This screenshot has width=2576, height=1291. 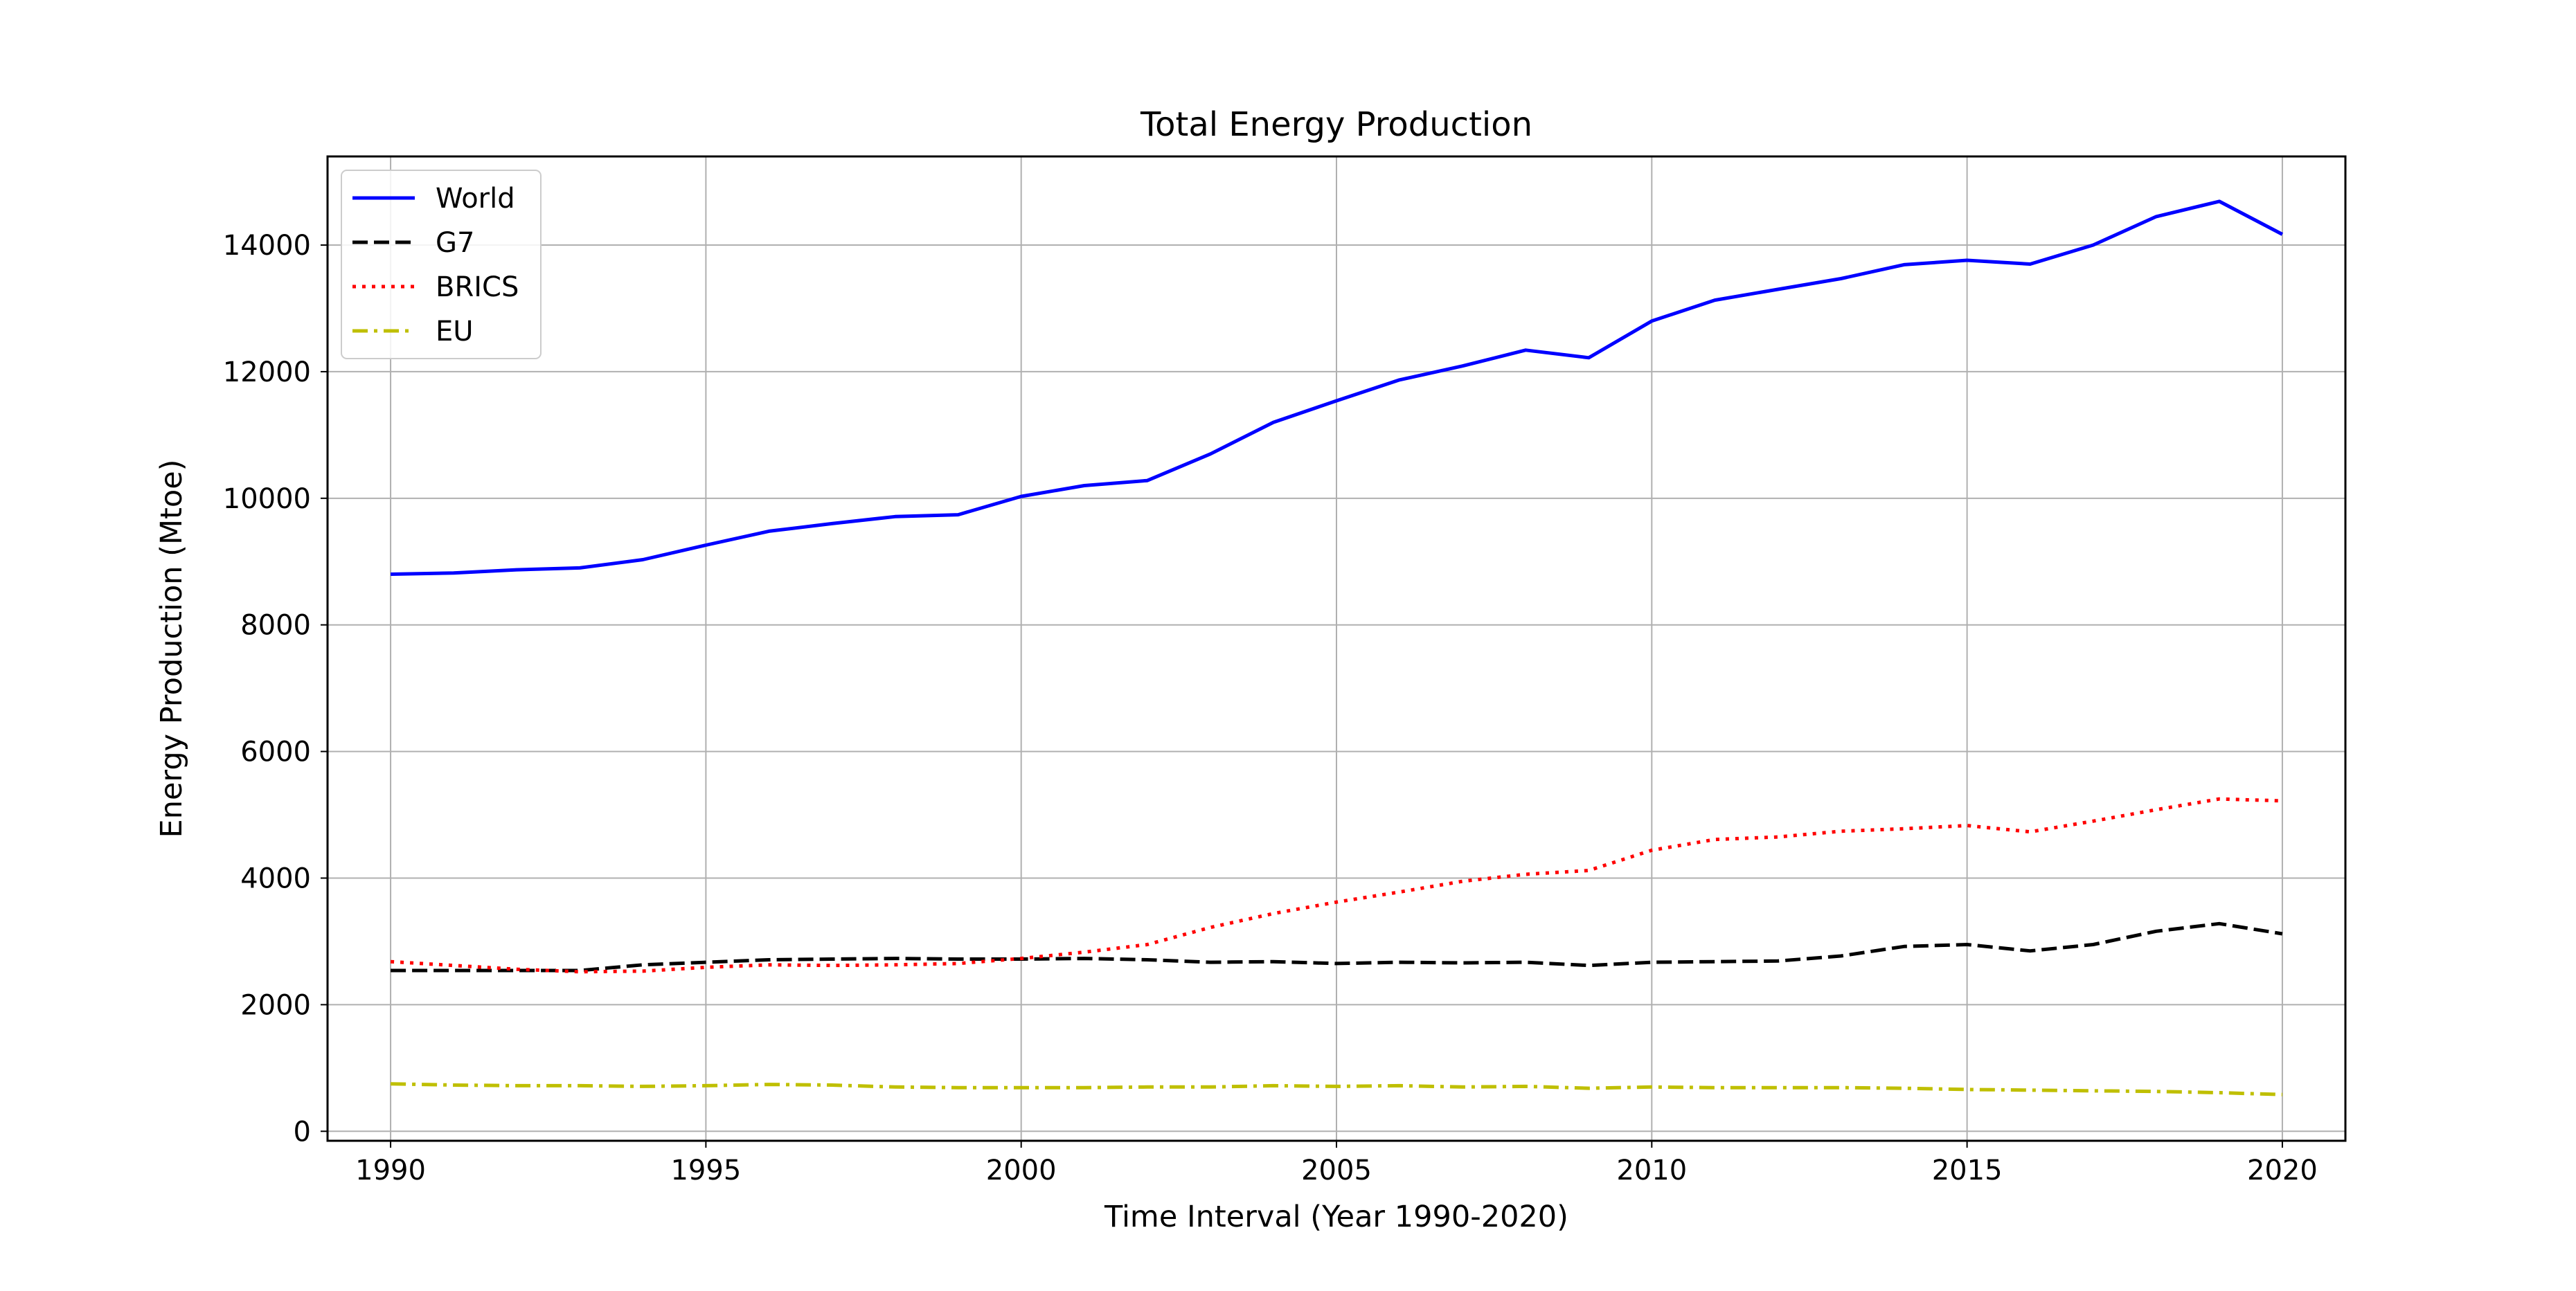 I want to click on legend: World G7 BRICS EU, so click(x=442, y=264).